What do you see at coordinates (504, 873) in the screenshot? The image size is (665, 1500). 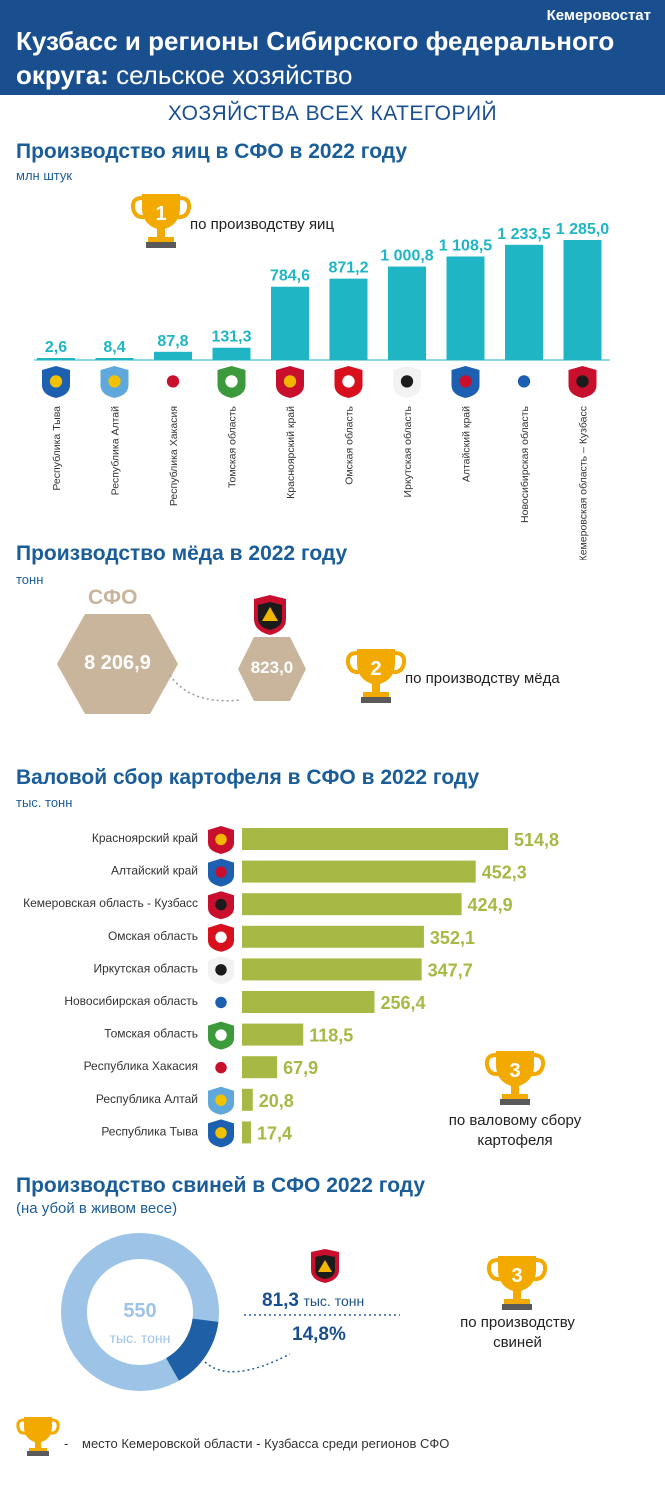 I see `potato-bar-label: 452,3` at bounding box center [504, 873].